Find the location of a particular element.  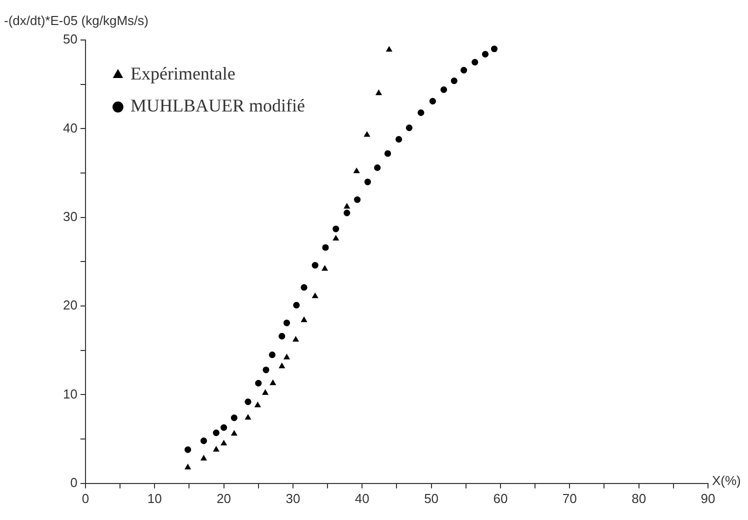

x-tick-label: 90 is located at coordinates (708, 498).